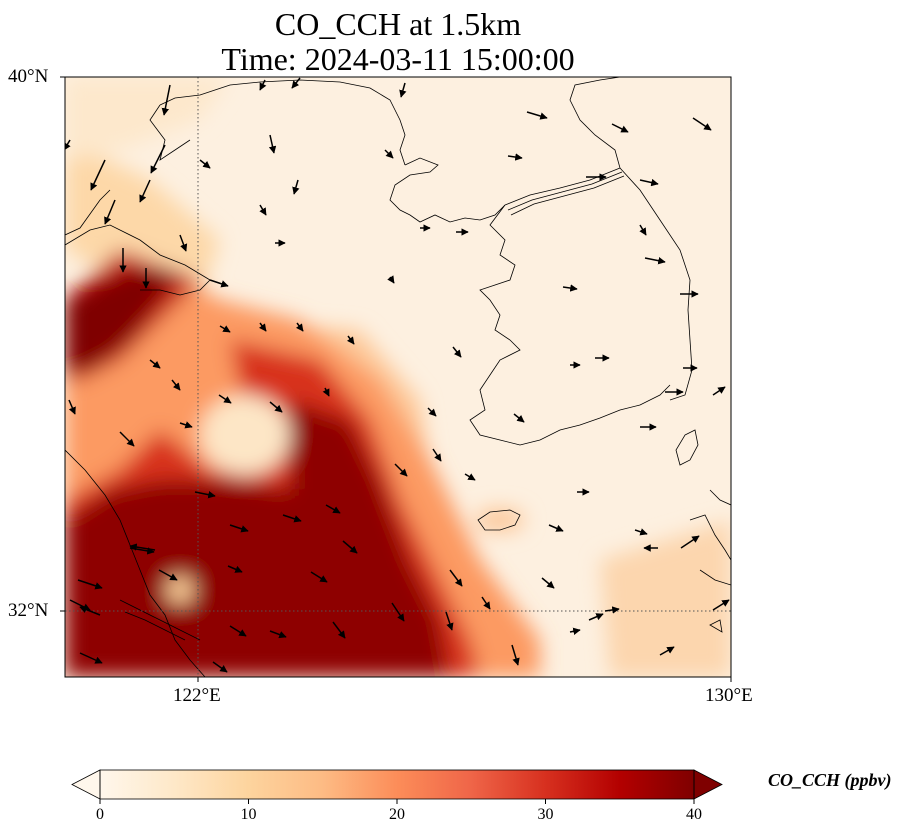 The height and width of the screenshot is (836, 921). Describe the element at coordinates (694, 814) in the screenshot. I see `colorbar-tick-40: 40` at that location.